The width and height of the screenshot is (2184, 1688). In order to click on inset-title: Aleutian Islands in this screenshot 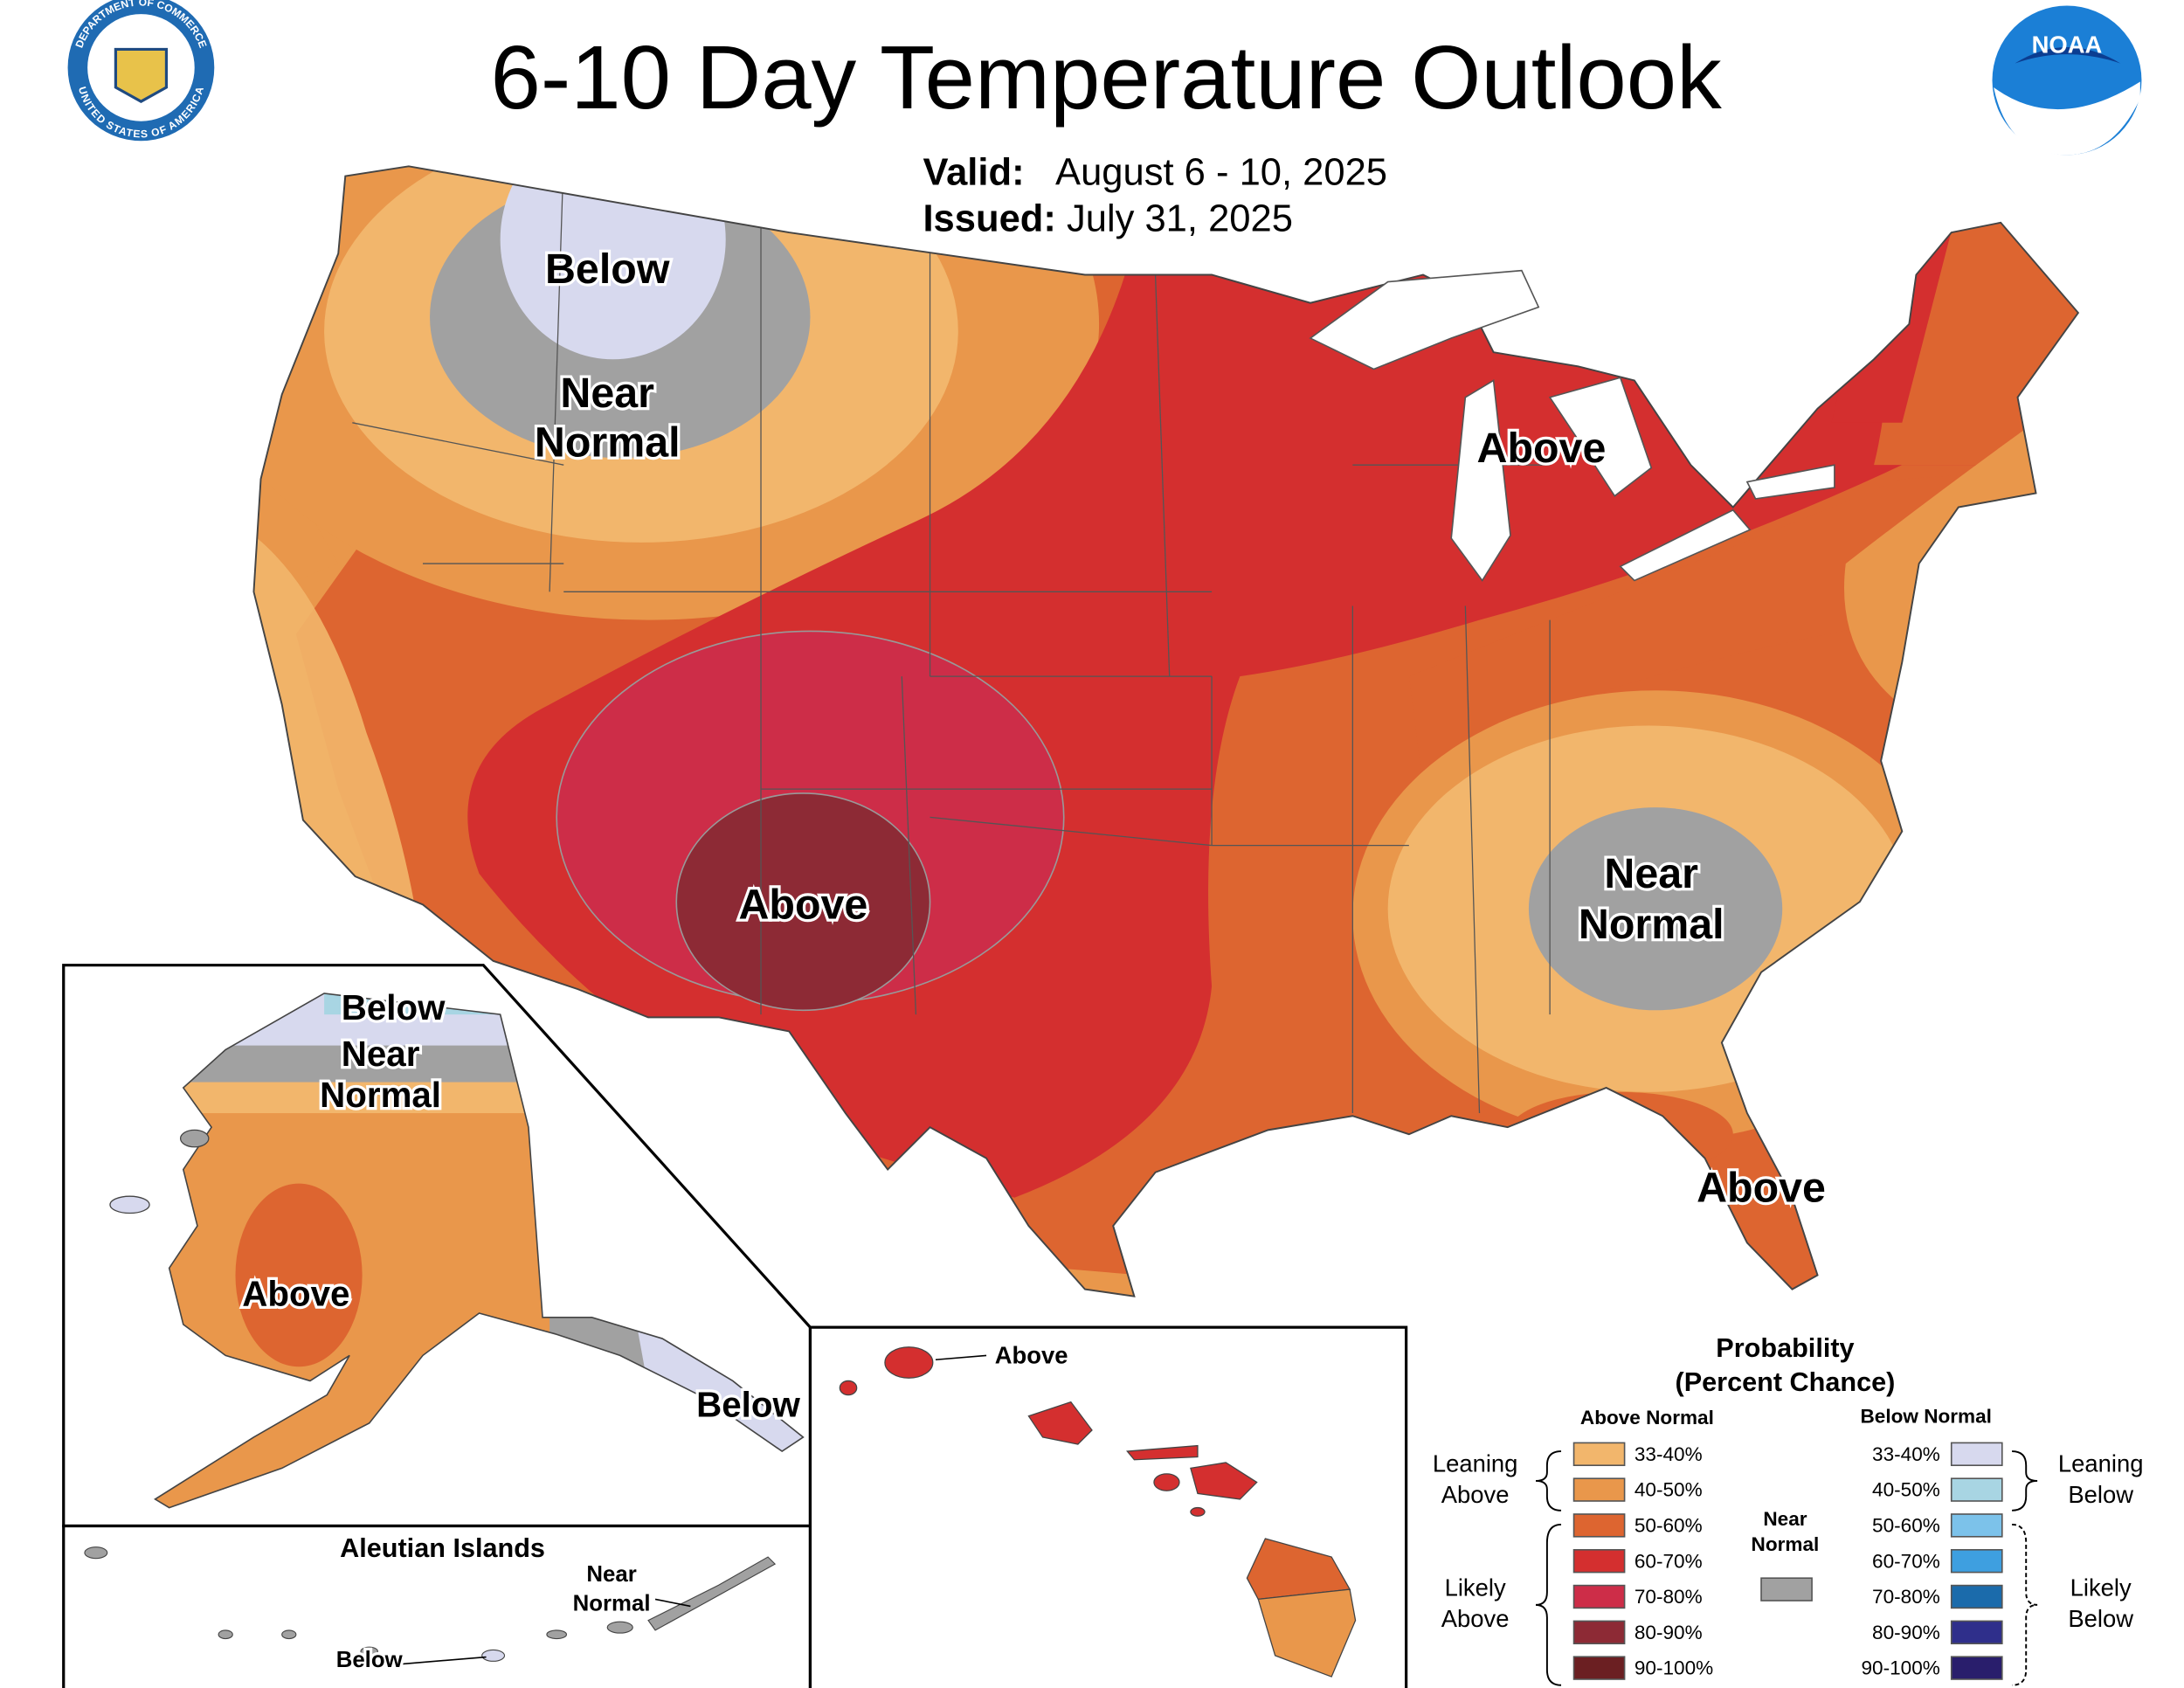, I will do `click(442, 1548)`.